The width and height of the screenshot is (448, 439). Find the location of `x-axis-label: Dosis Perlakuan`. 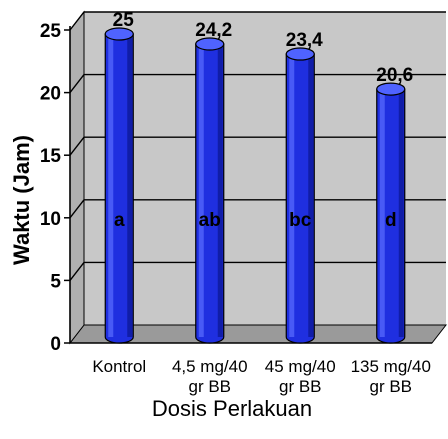

x-axis-label: Dosis Perlakuan is located at coordinates (232, 408).